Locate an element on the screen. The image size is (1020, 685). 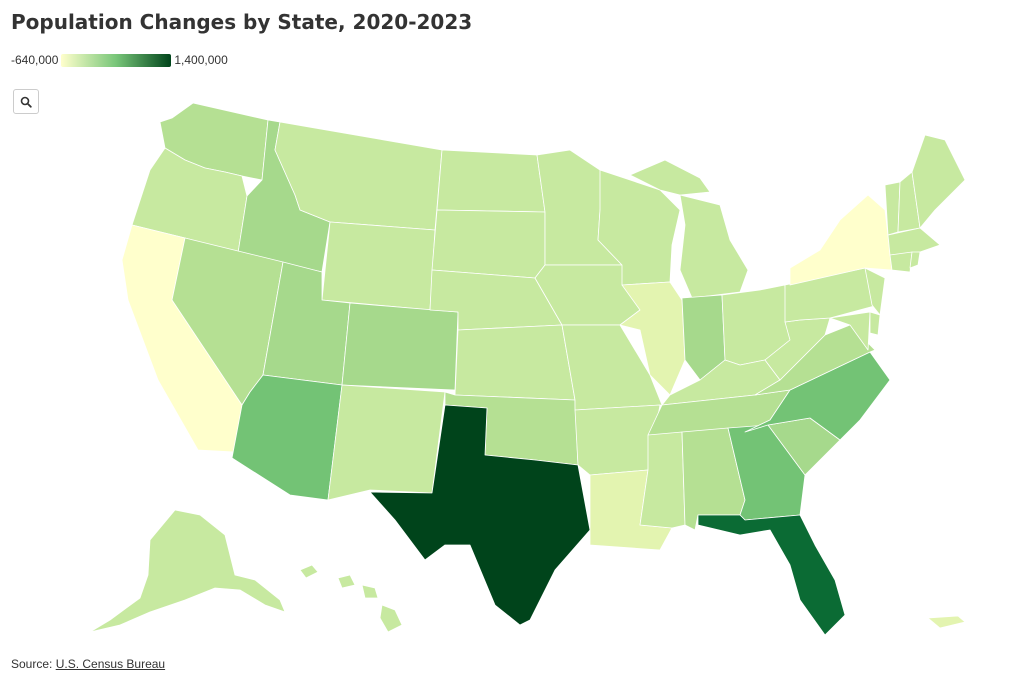
color-legend: -640,000 1,400,000 is located at coordinates (119, 60).